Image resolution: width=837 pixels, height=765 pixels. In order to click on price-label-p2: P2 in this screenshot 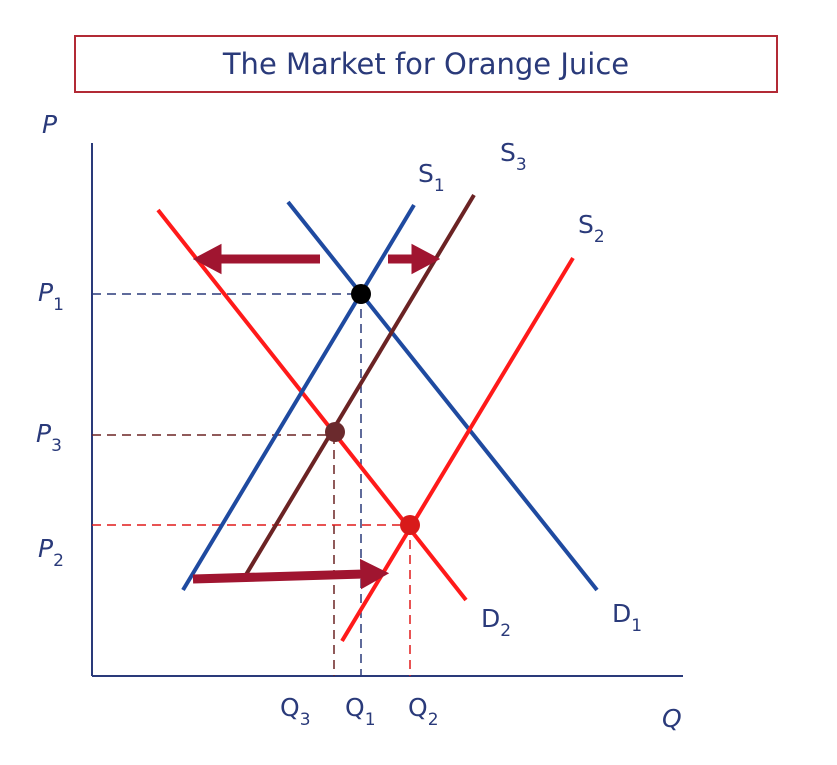, I will do `click(51, 552)`.